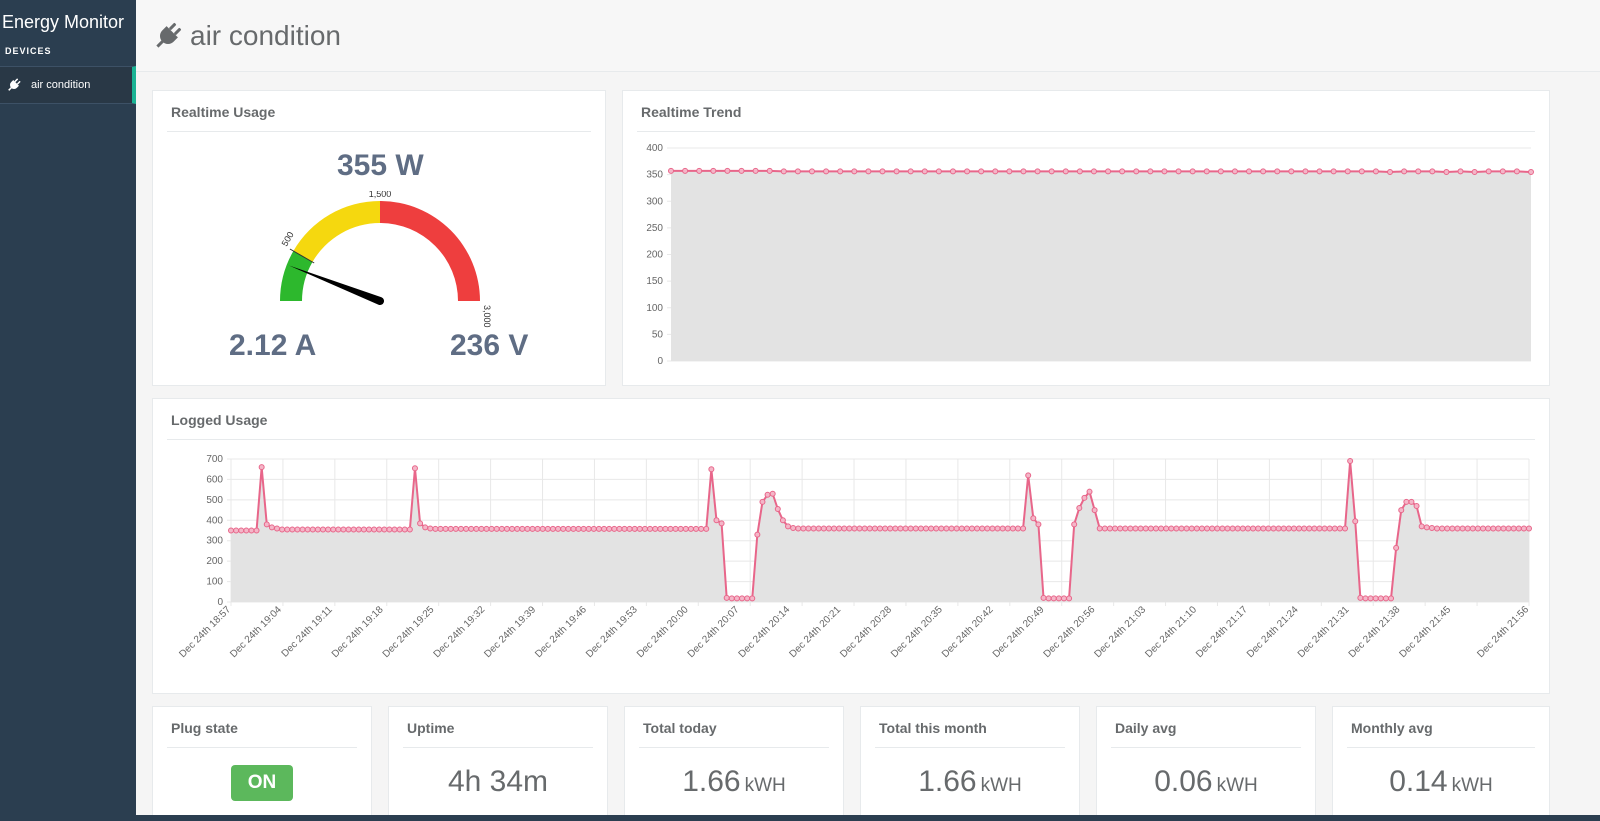  What do you see at coordinates (970, 727) in the screenshot?
I see `panel-title: Total this month` at bounding box center [970, 727].